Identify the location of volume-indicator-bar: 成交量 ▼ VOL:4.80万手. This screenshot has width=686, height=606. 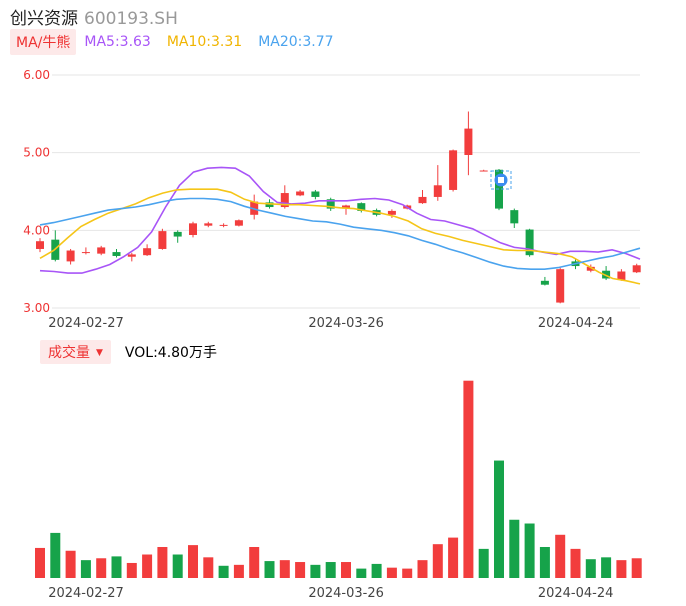
(128, 352).